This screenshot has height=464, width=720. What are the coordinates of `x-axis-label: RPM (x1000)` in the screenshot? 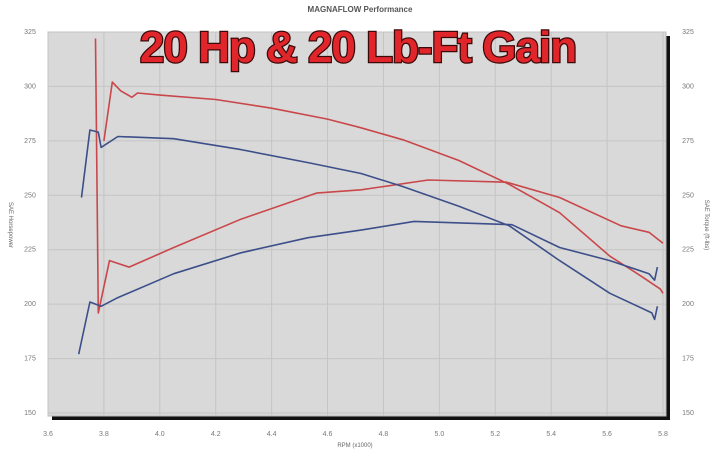 It's located at (354, 446).